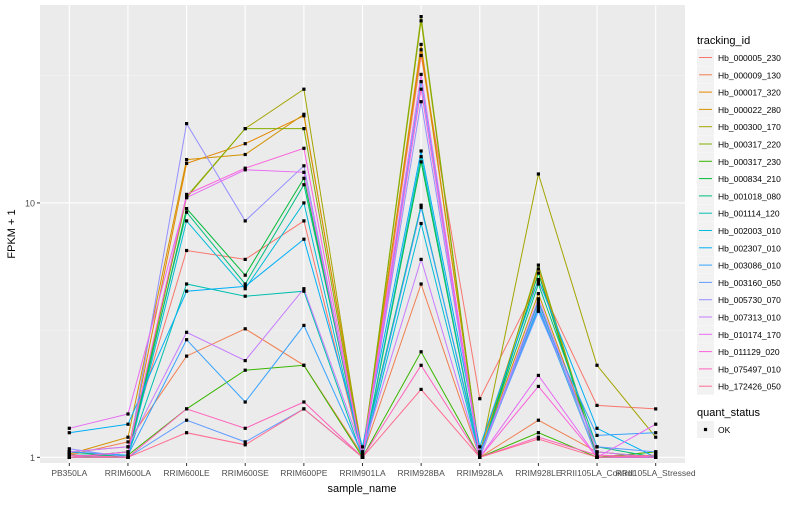 This screenshot has width=800, height=505. What do you see at coordinates (749, 93) in the screenshot?
I see `legend-entry-label: Hb_000017_320` at bounding box center [749, 93].